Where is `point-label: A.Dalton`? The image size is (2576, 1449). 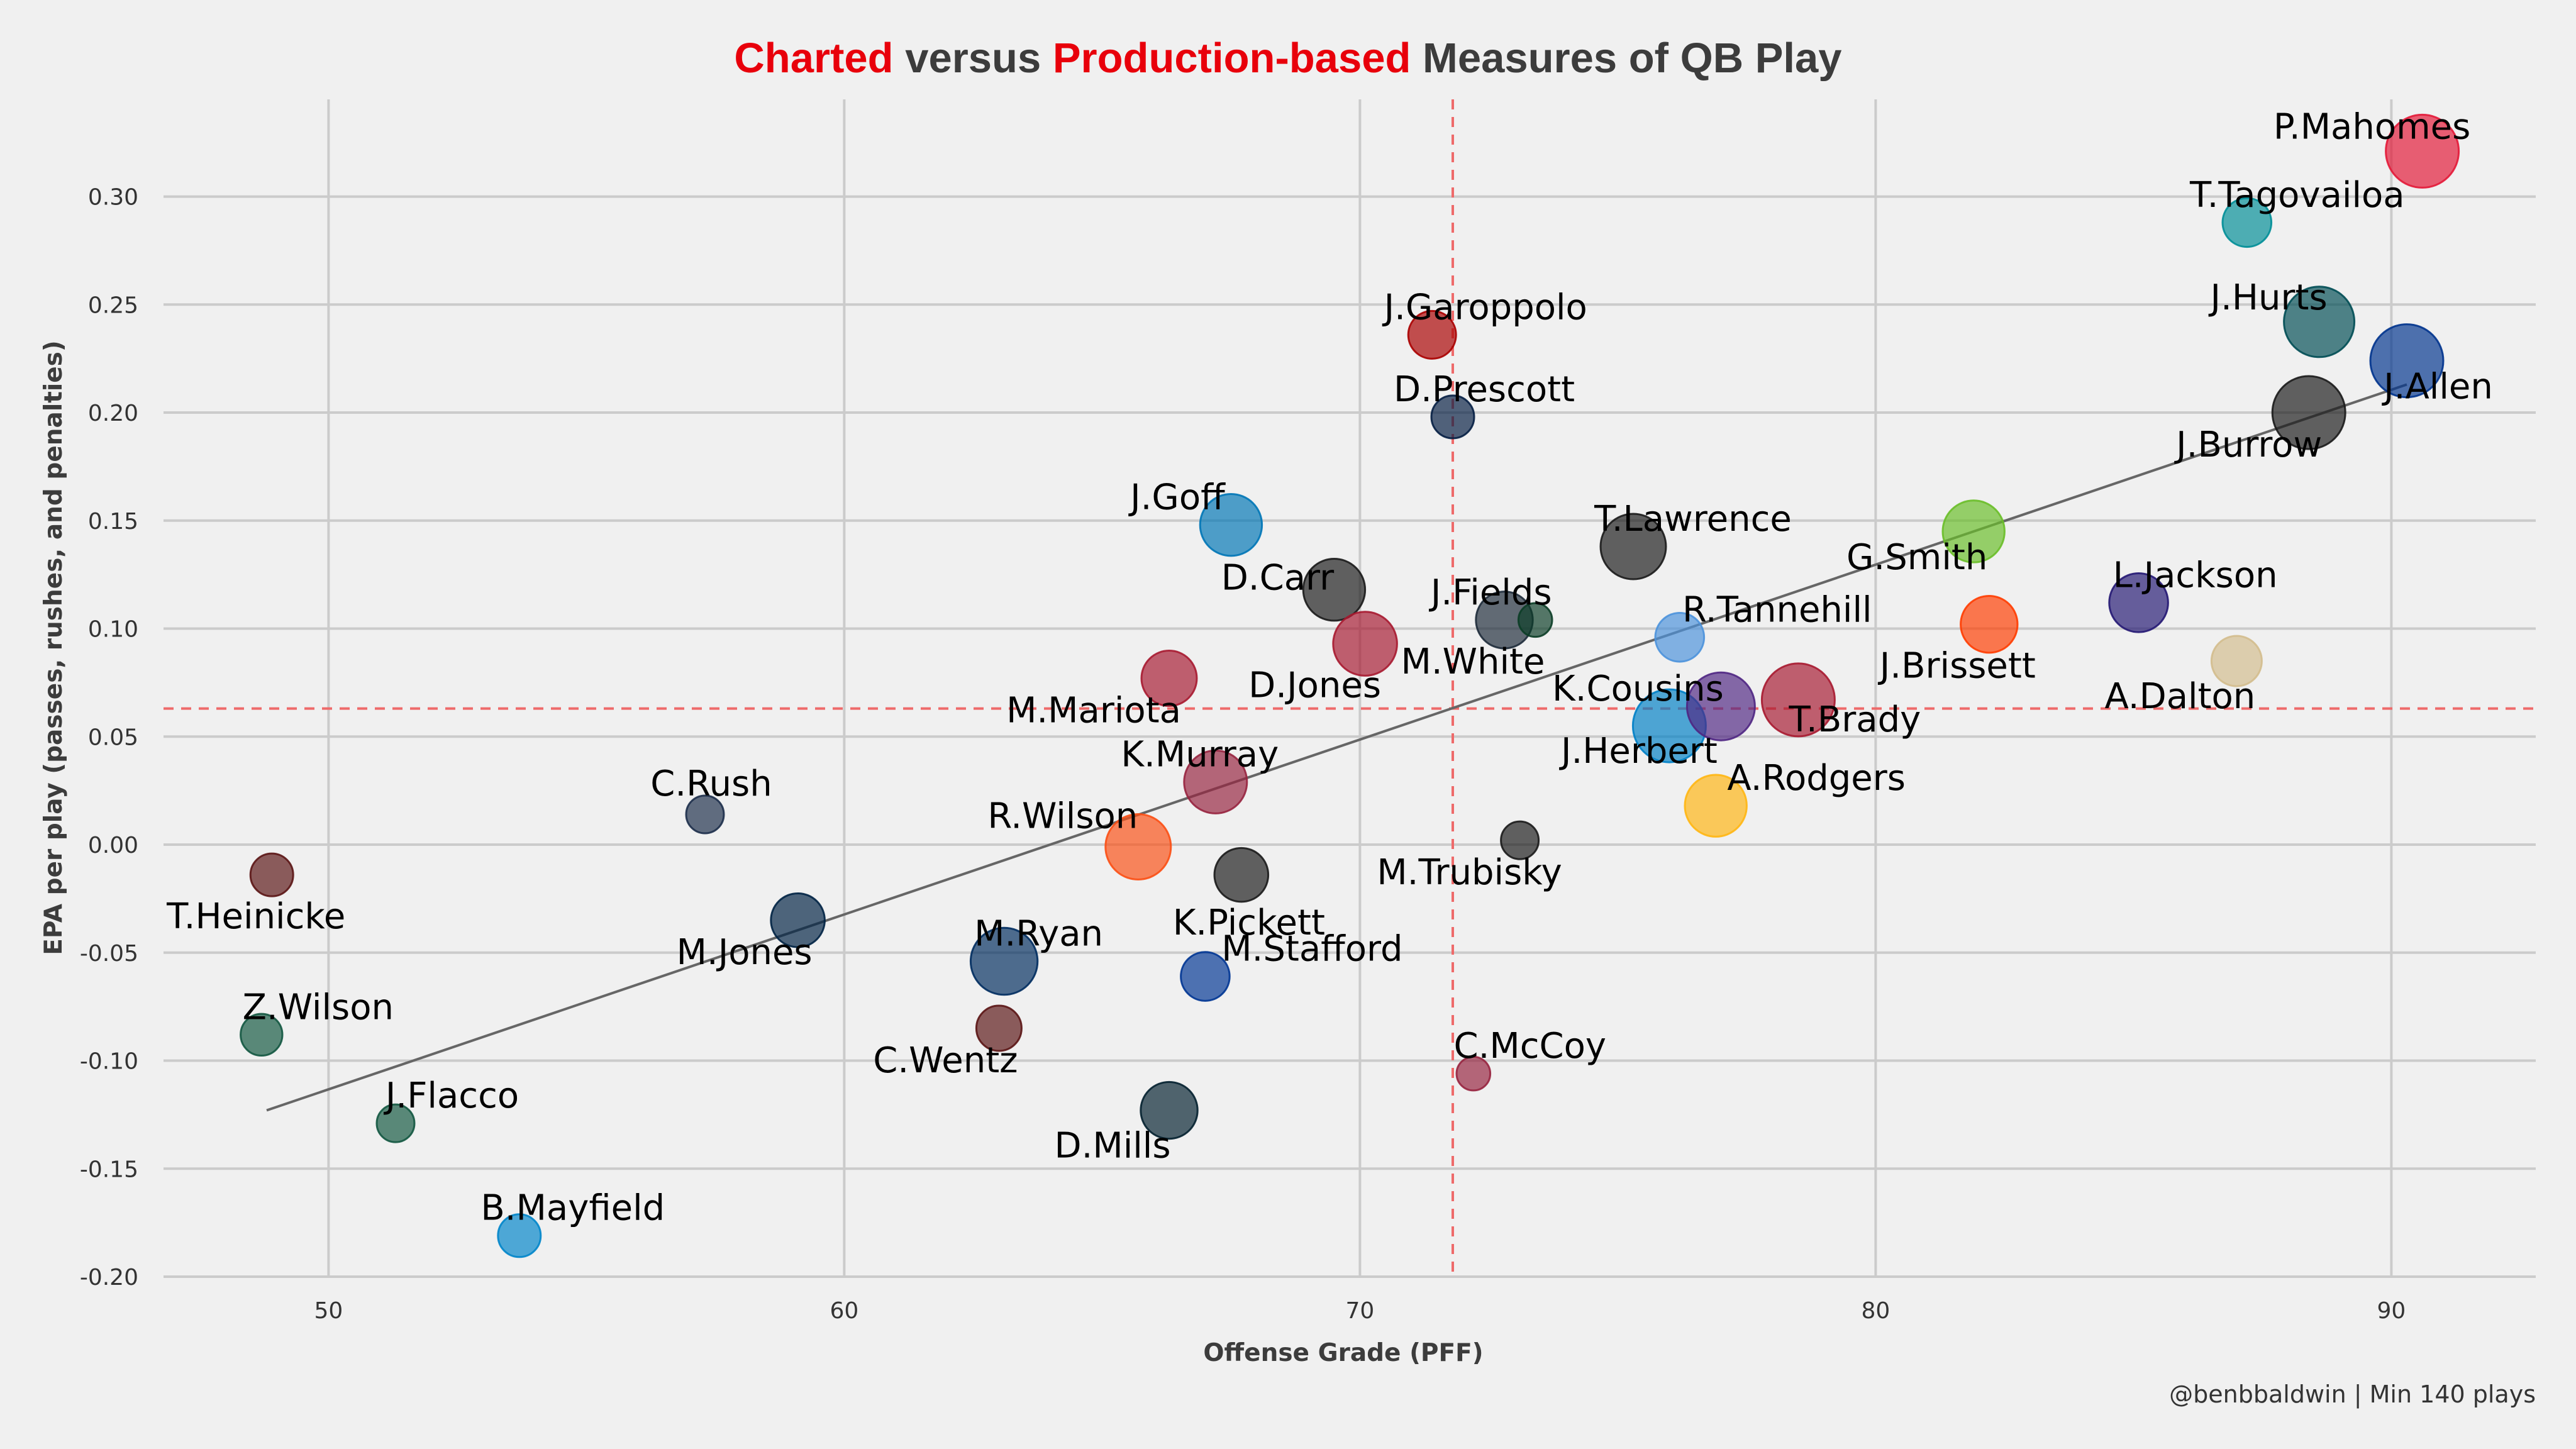
point-label: A.Dalton is located at coordinates (2179, 696).